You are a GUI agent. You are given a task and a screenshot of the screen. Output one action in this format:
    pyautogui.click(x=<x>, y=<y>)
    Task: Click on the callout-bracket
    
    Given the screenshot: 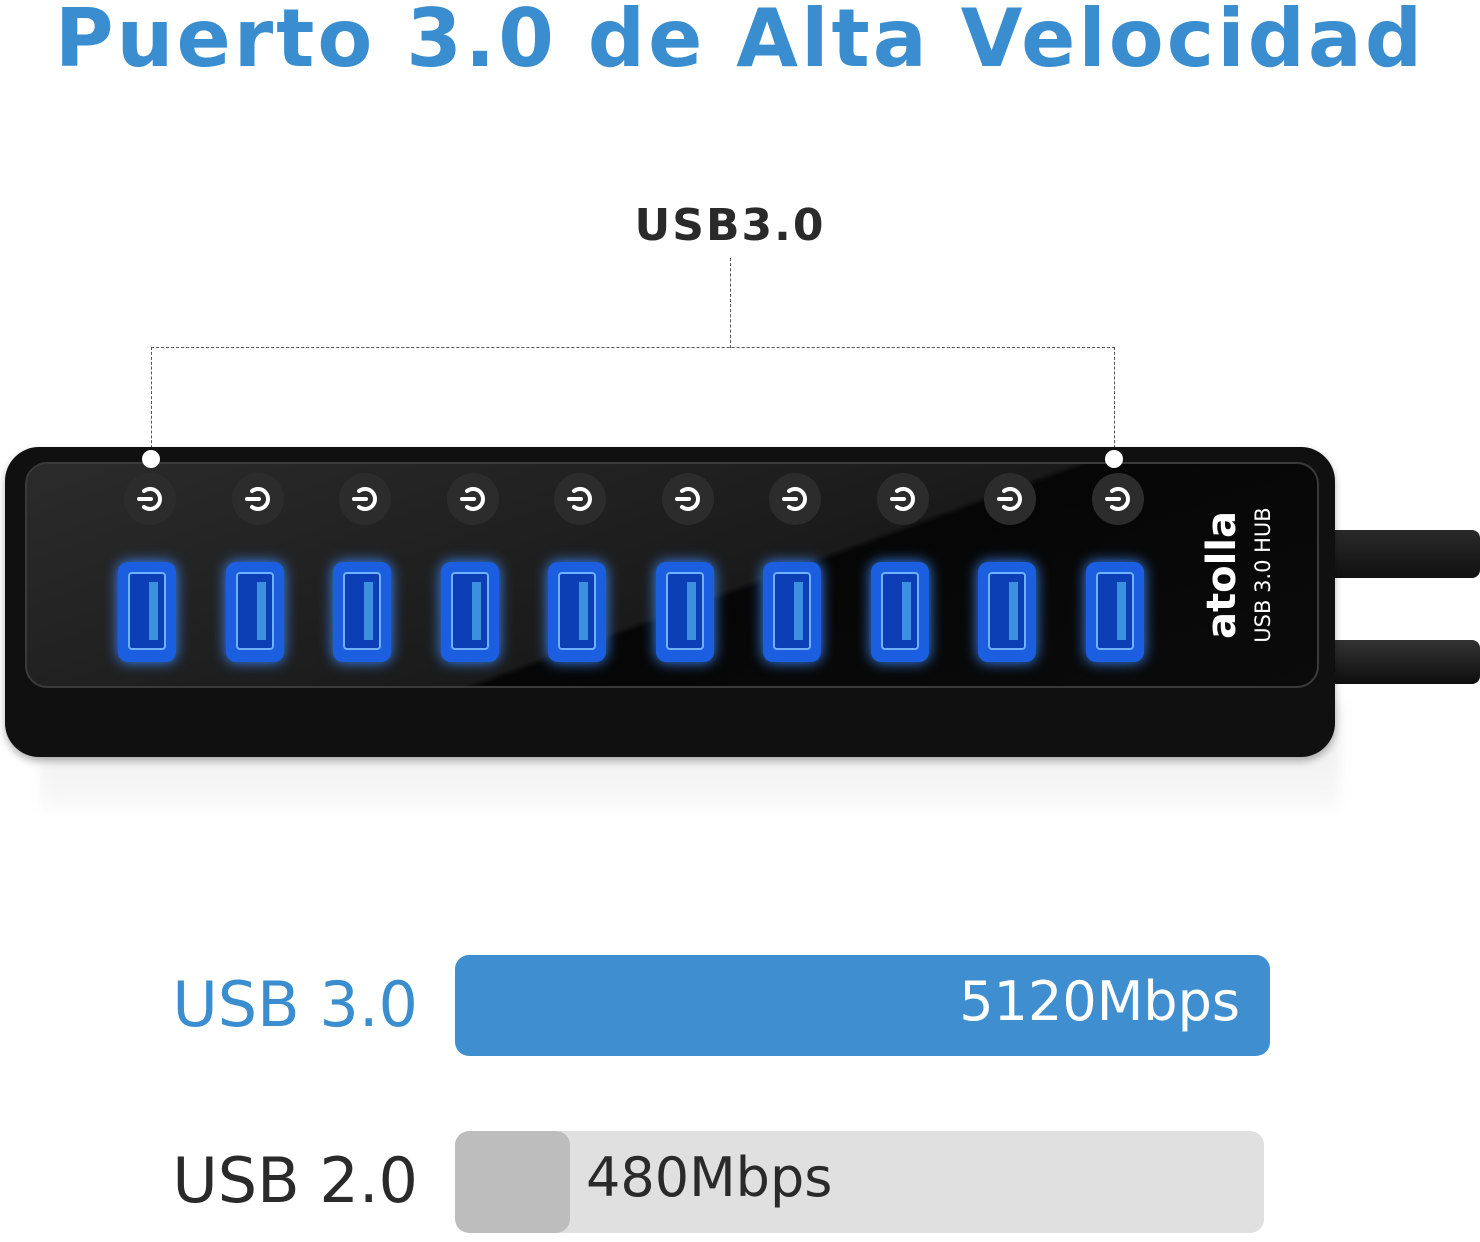 What is the action you would take?
    pyautogui.click(x=633, y=402)
    